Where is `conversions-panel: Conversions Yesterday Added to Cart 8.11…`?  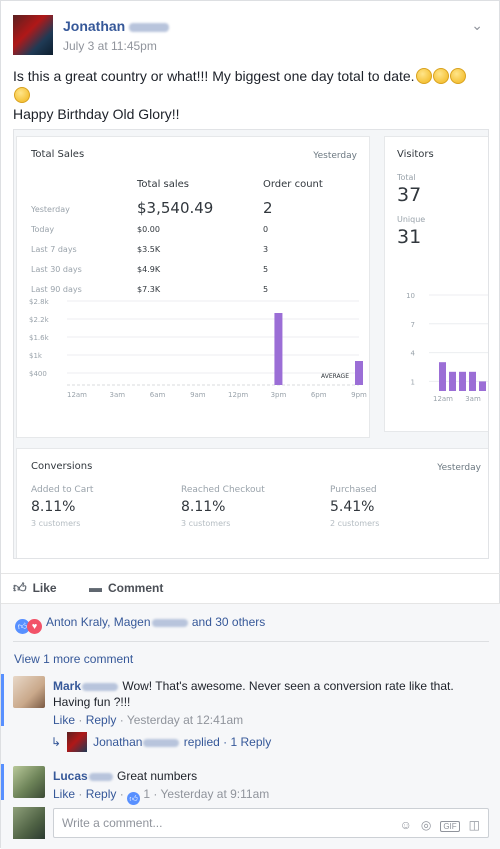
conversions-panel: Conversions Yesterday Added to Cart 8.11… is located at coordinates (252, 503).